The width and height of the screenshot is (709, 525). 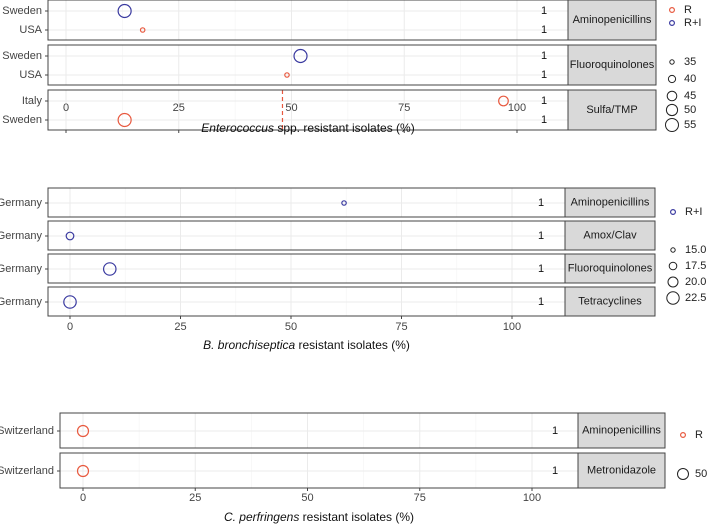 What do you see at coordinates (237, 128) in the screenshot?
I see `x-axis-title-species: Enterococcus` at bounding box center [237, 128].